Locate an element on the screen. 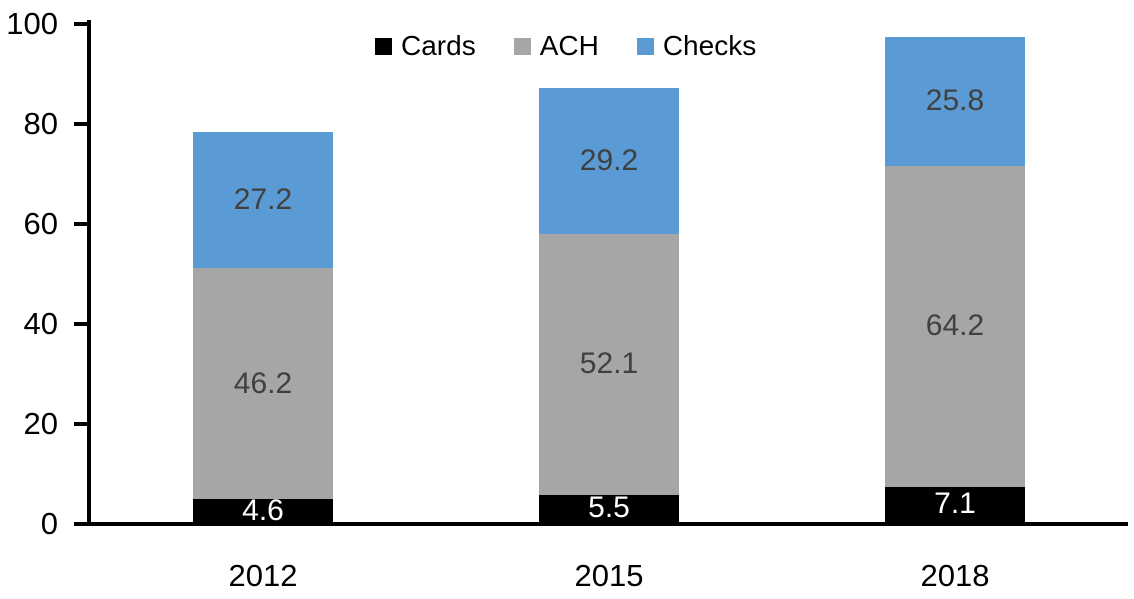 This screenshot has height=599, width=1134. bar-segment-ach-2012: 46.2 is located at coordinates (263, 383).